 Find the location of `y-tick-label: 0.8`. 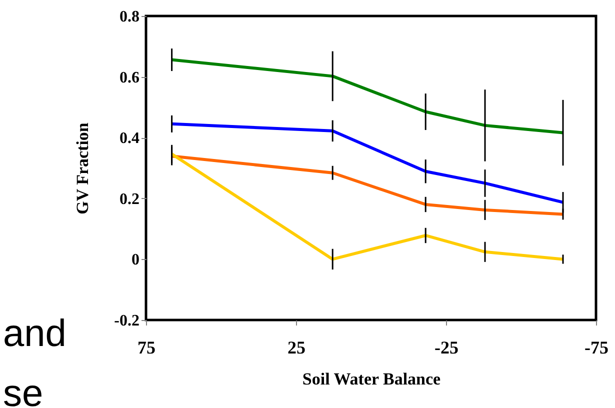

y-tick-label: 0.8 is located at coordinates (130, 17).